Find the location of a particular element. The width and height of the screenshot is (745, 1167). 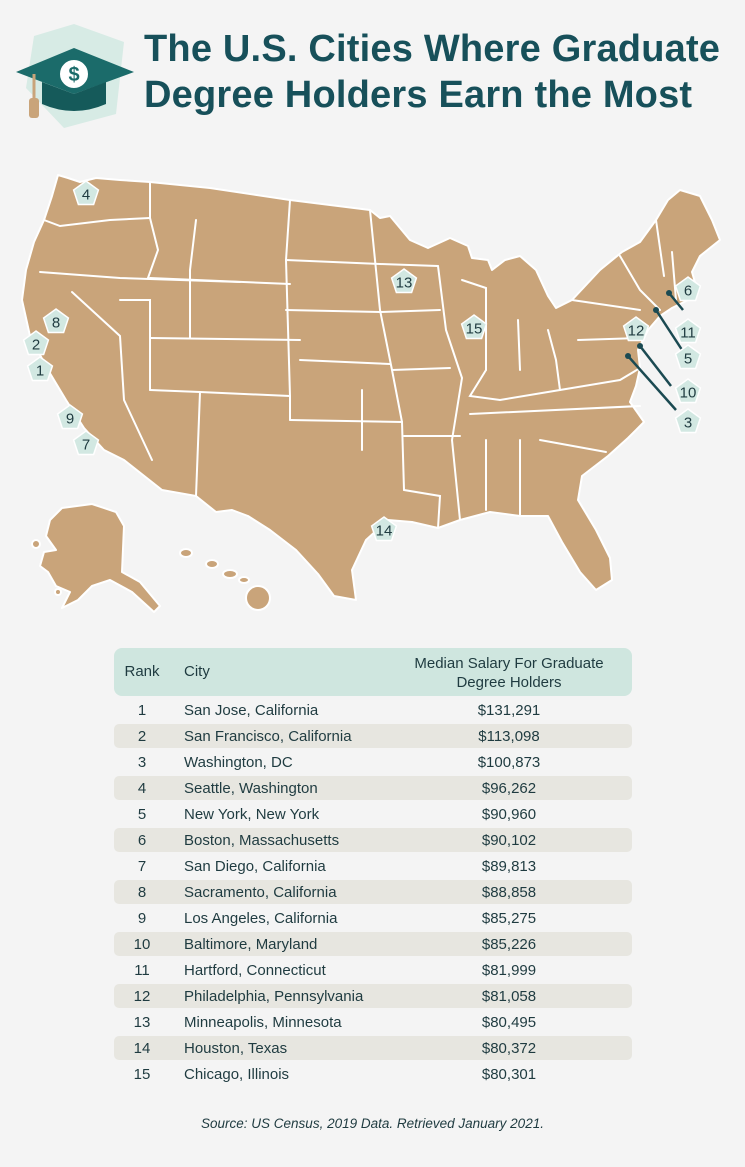

city-marker: 3 is located at coordinates (688, 421).